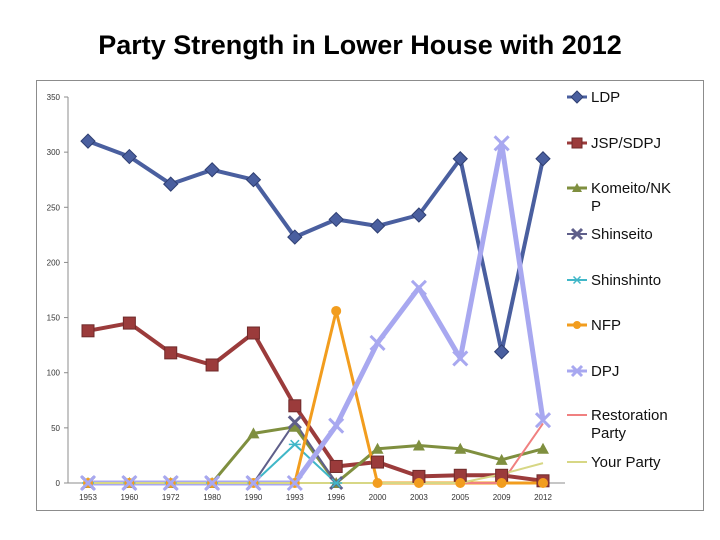  Describe the element at coordinates (502, 497) in the screenshot. I see `x-tick-label: 2009` at that location.